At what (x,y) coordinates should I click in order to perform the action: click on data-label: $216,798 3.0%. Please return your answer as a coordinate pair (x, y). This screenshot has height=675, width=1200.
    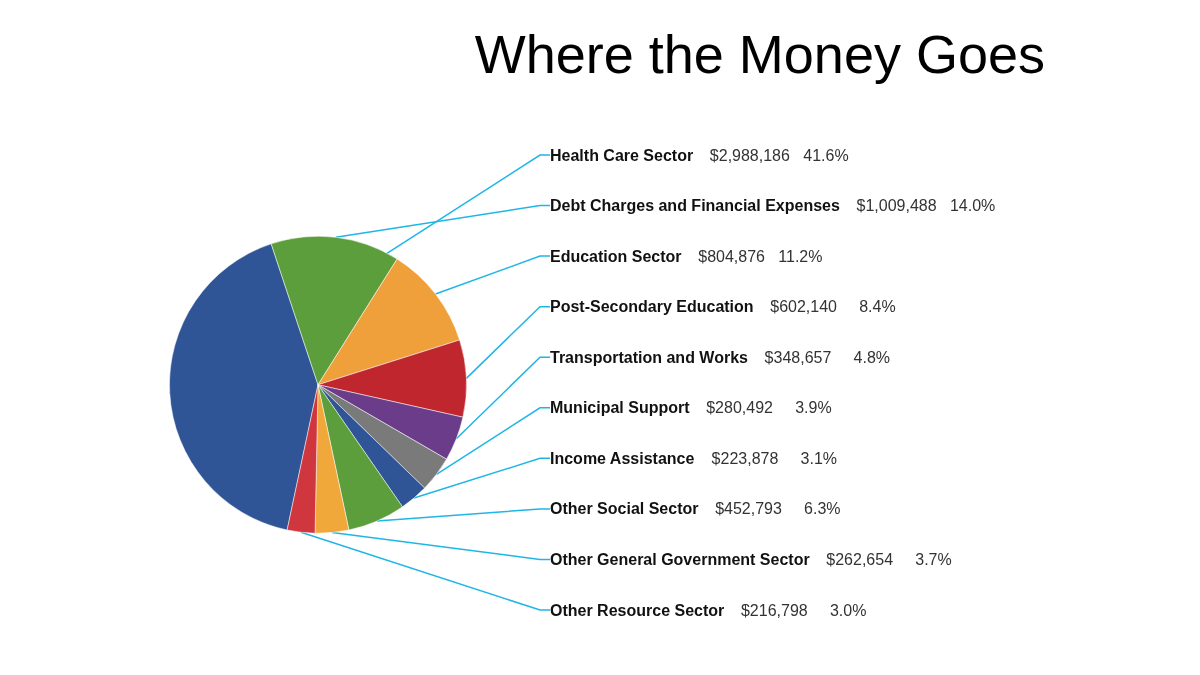
    Looking at the image, I should click on (803, 610).